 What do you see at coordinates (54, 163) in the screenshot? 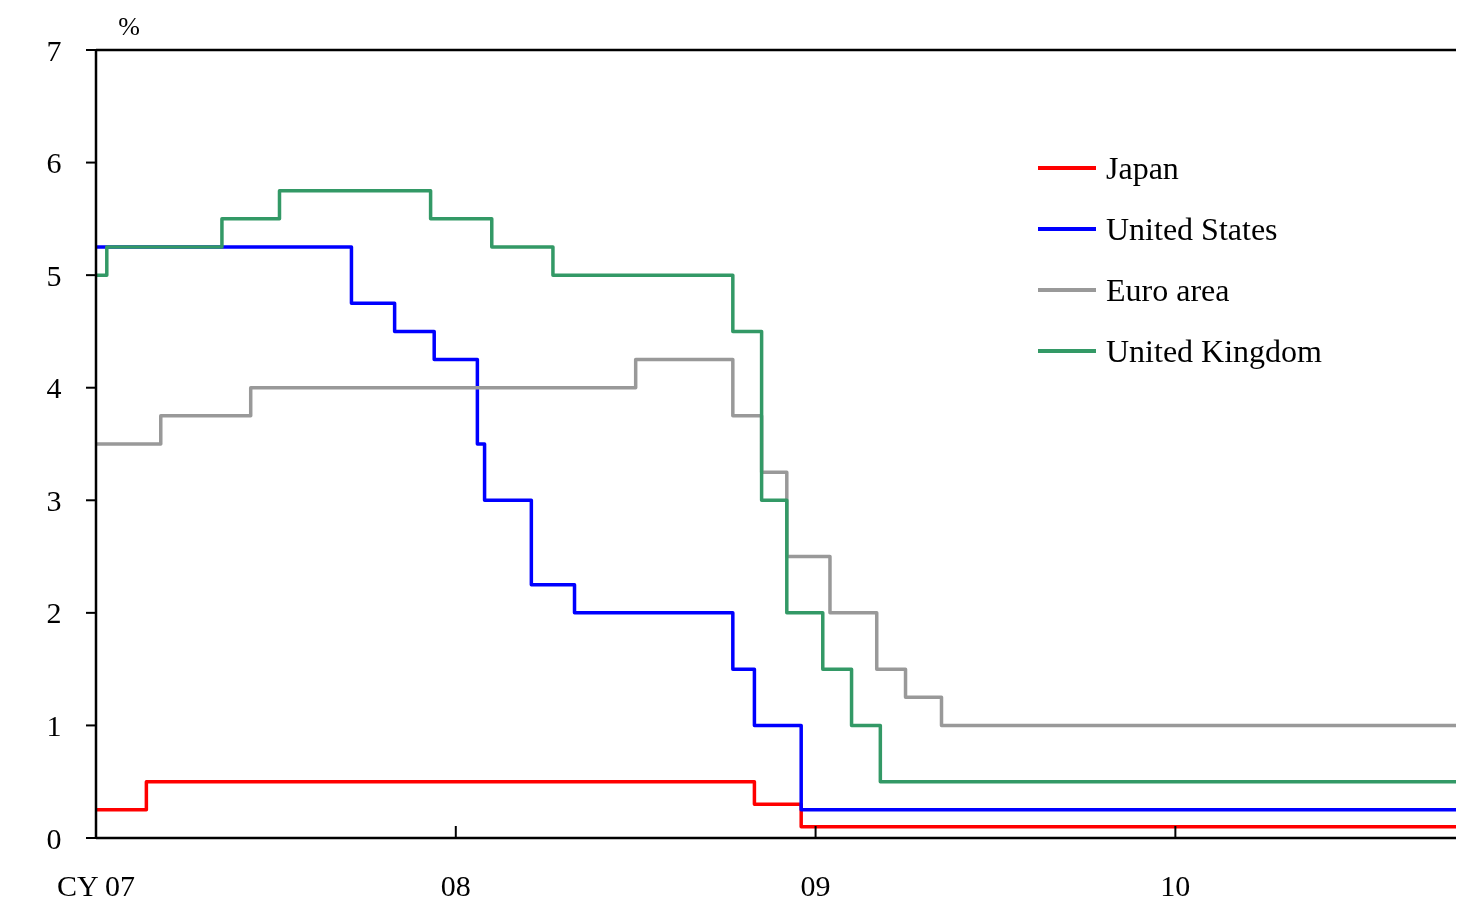
I see `y-tick-label: 6` at bounding box center [54, 163].